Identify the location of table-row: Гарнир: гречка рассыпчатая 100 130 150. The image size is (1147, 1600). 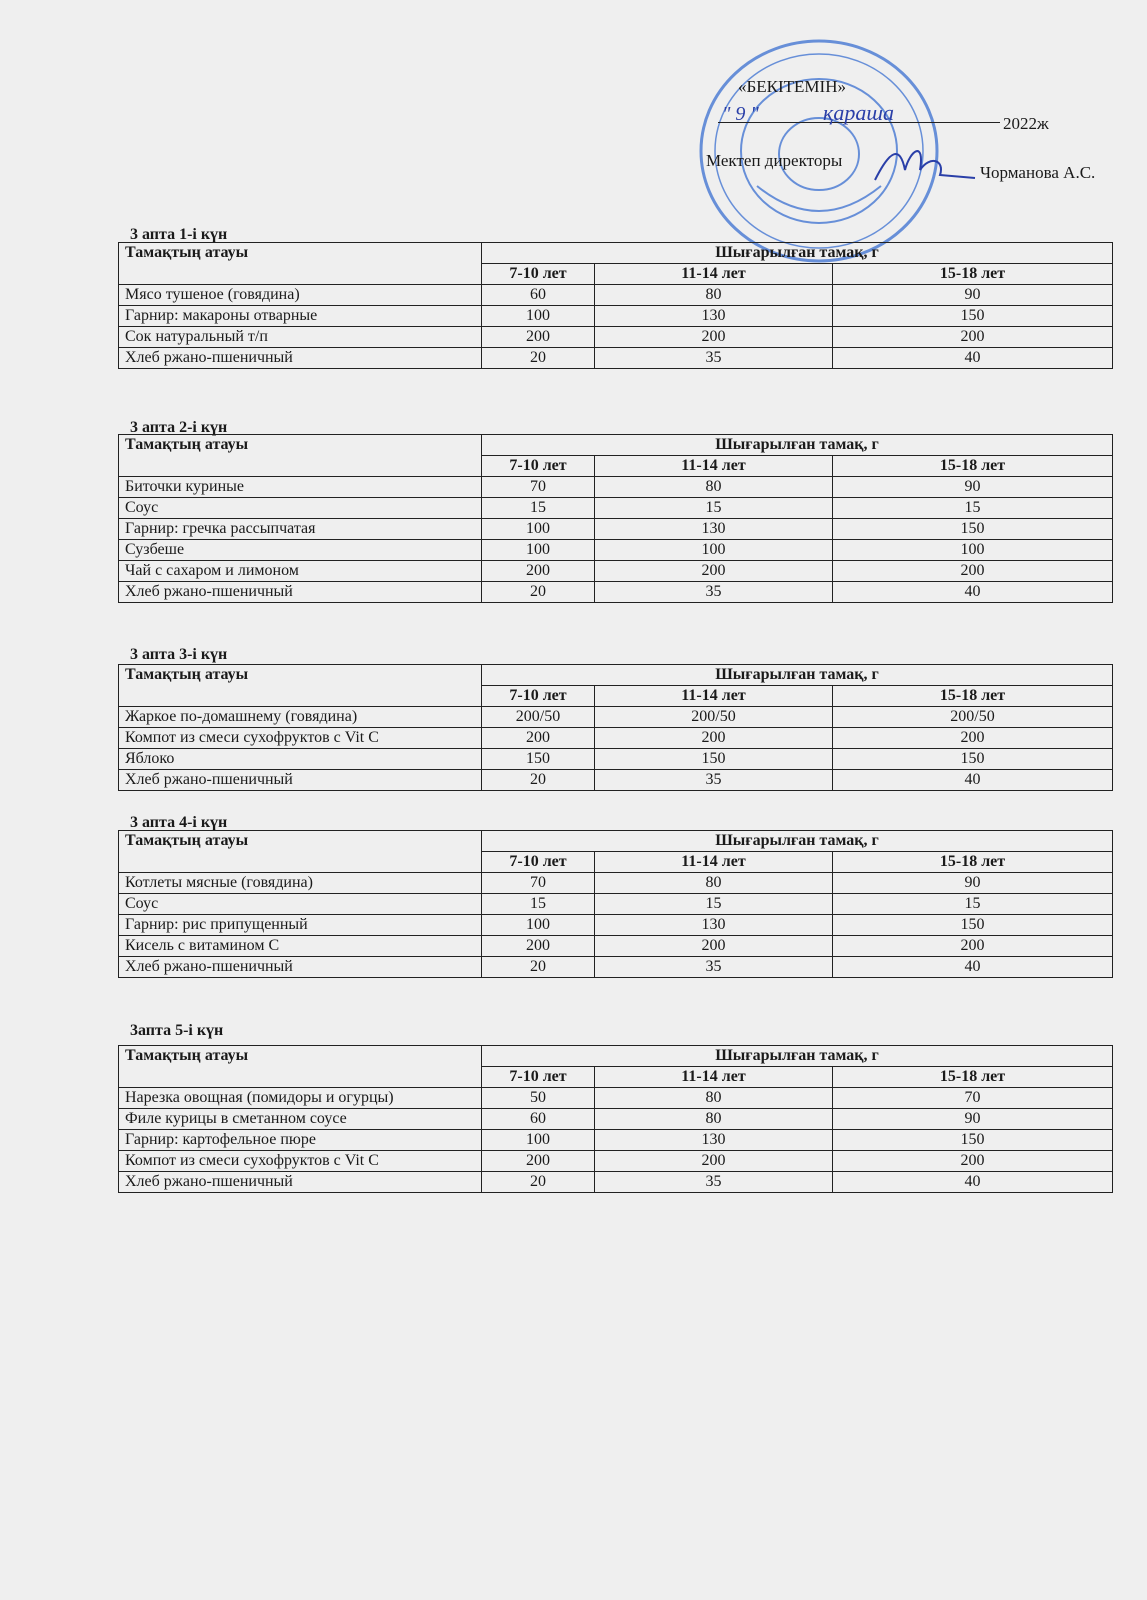
(615, 529).